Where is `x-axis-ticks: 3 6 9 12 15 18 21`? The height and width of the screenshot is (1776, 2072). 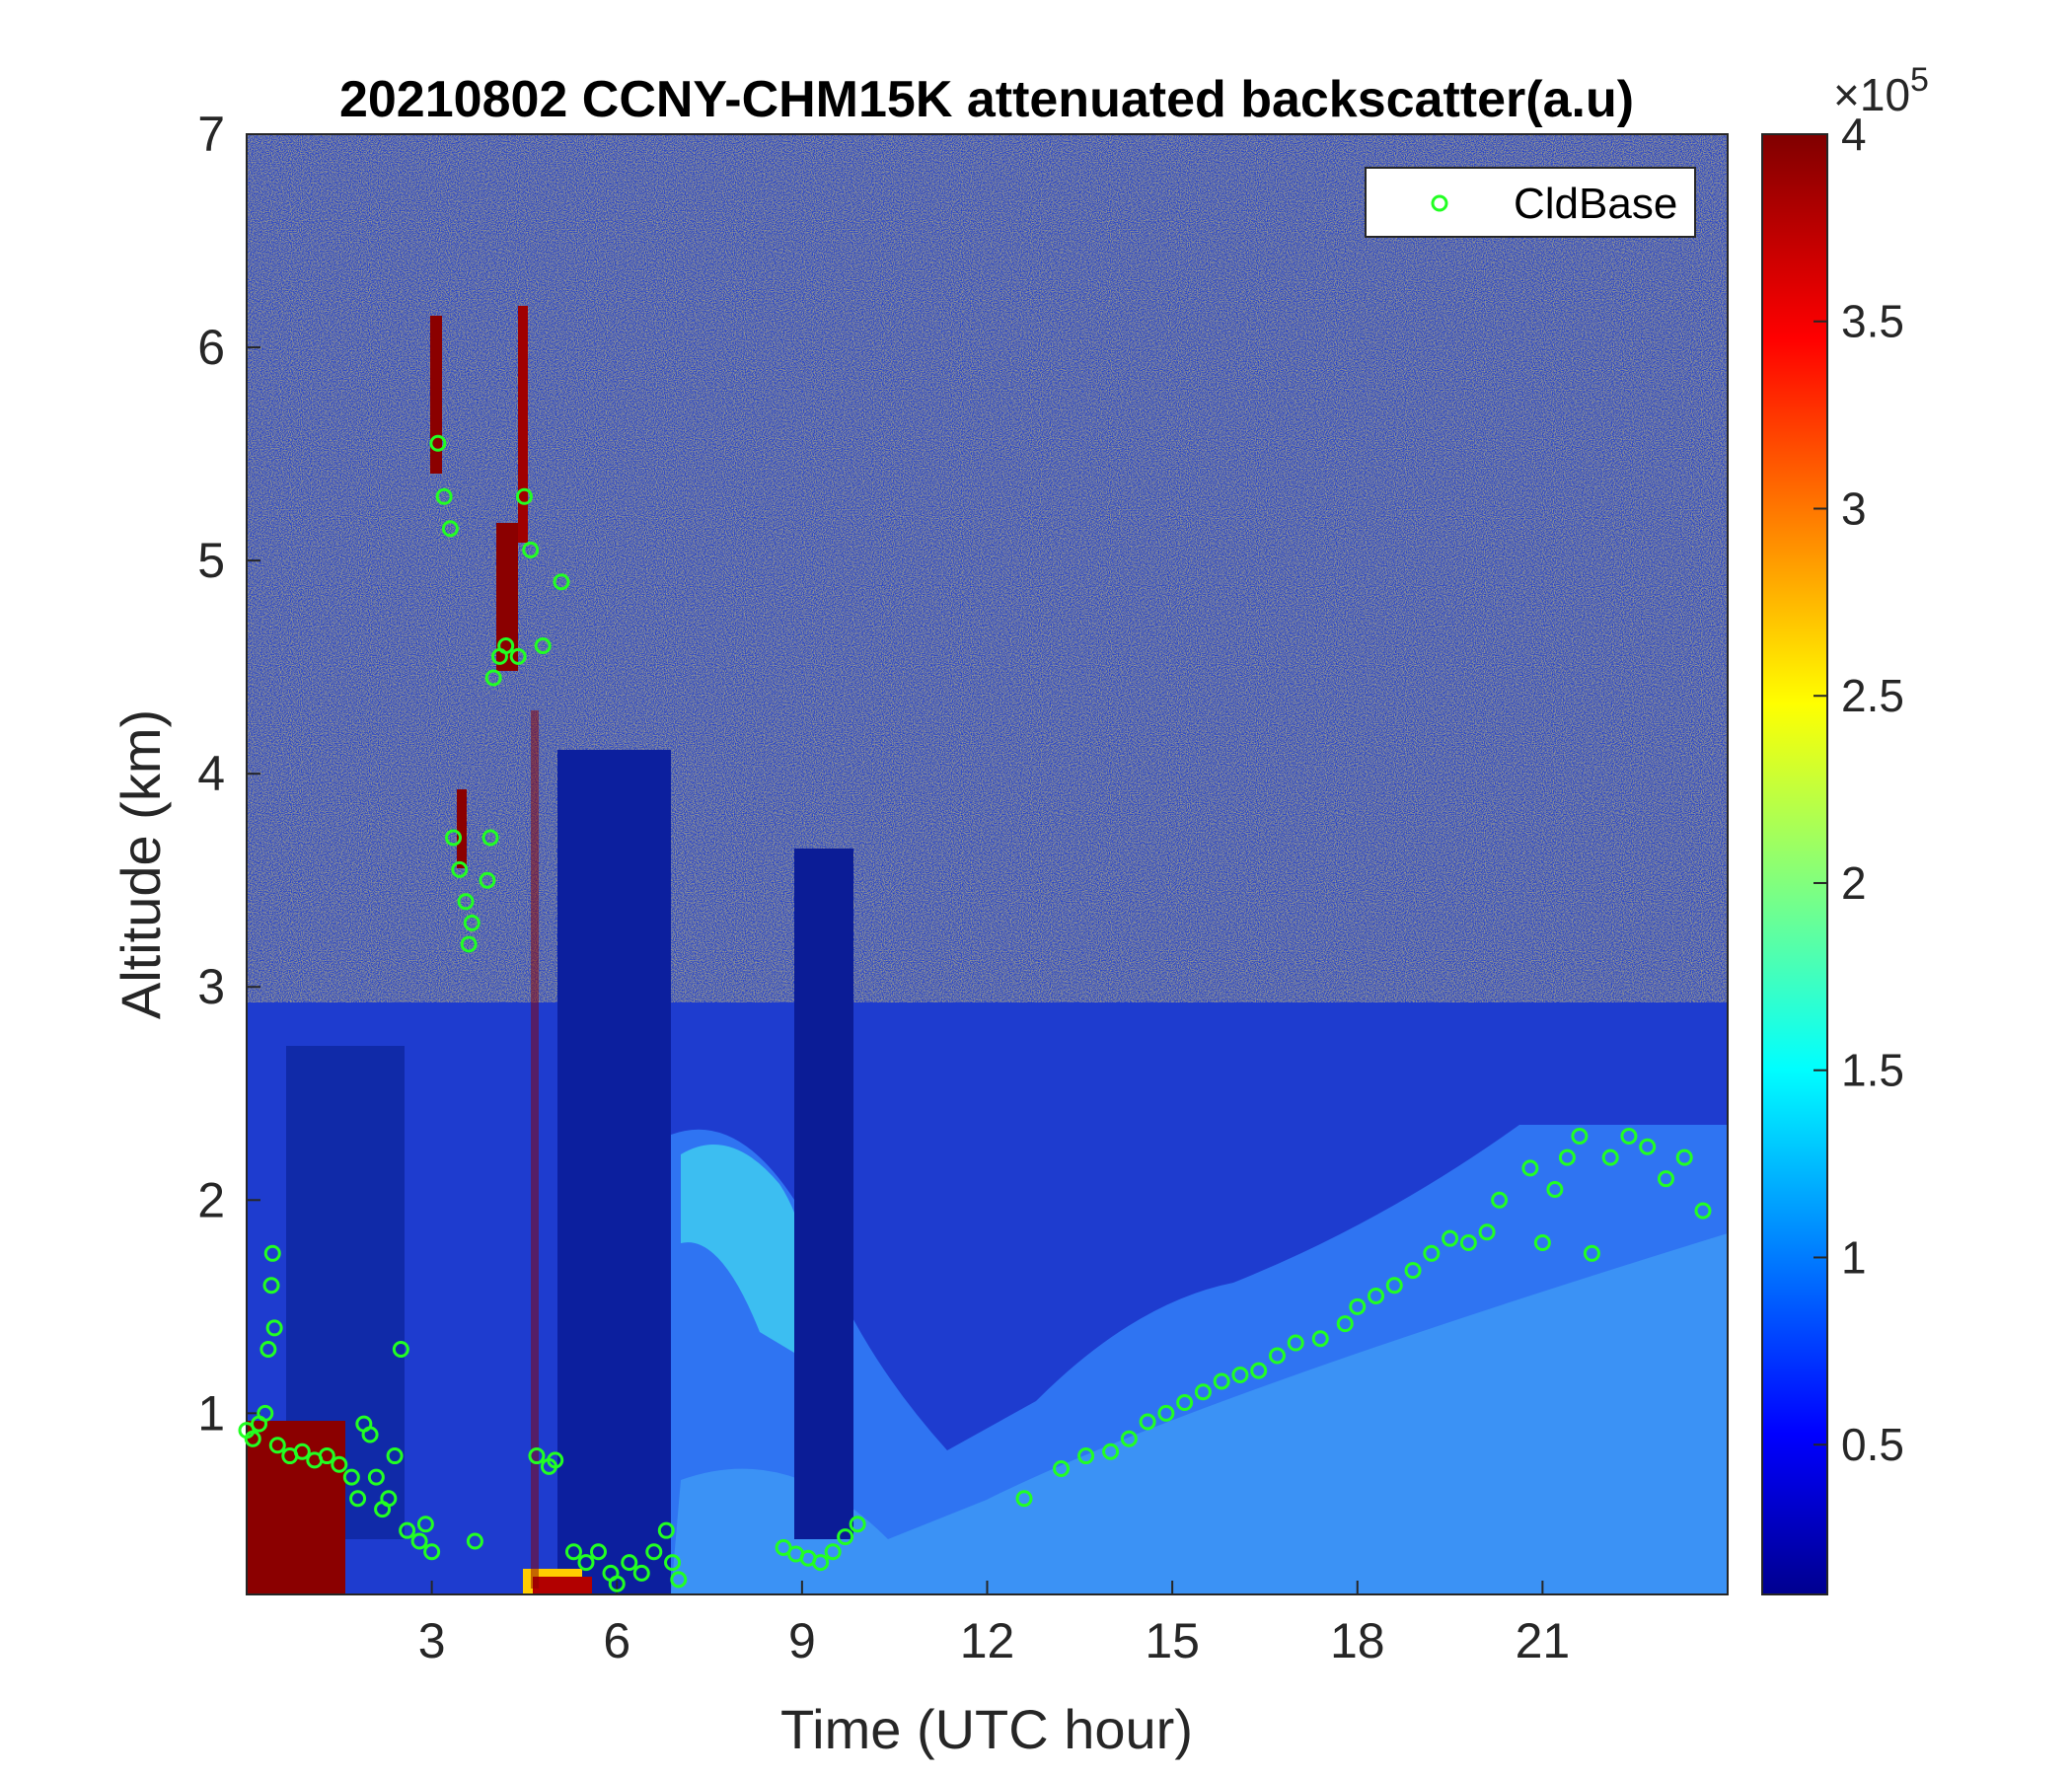
x-axis-ticks: 3 6 9 12 15 18 21 is located at coordinates (994, 1625).